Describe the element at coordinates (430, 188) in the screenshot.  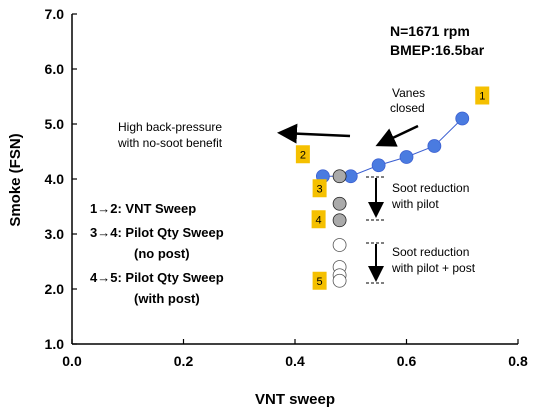
I see `annotation-soot-pilot-line1: Soot reduction` at that location.